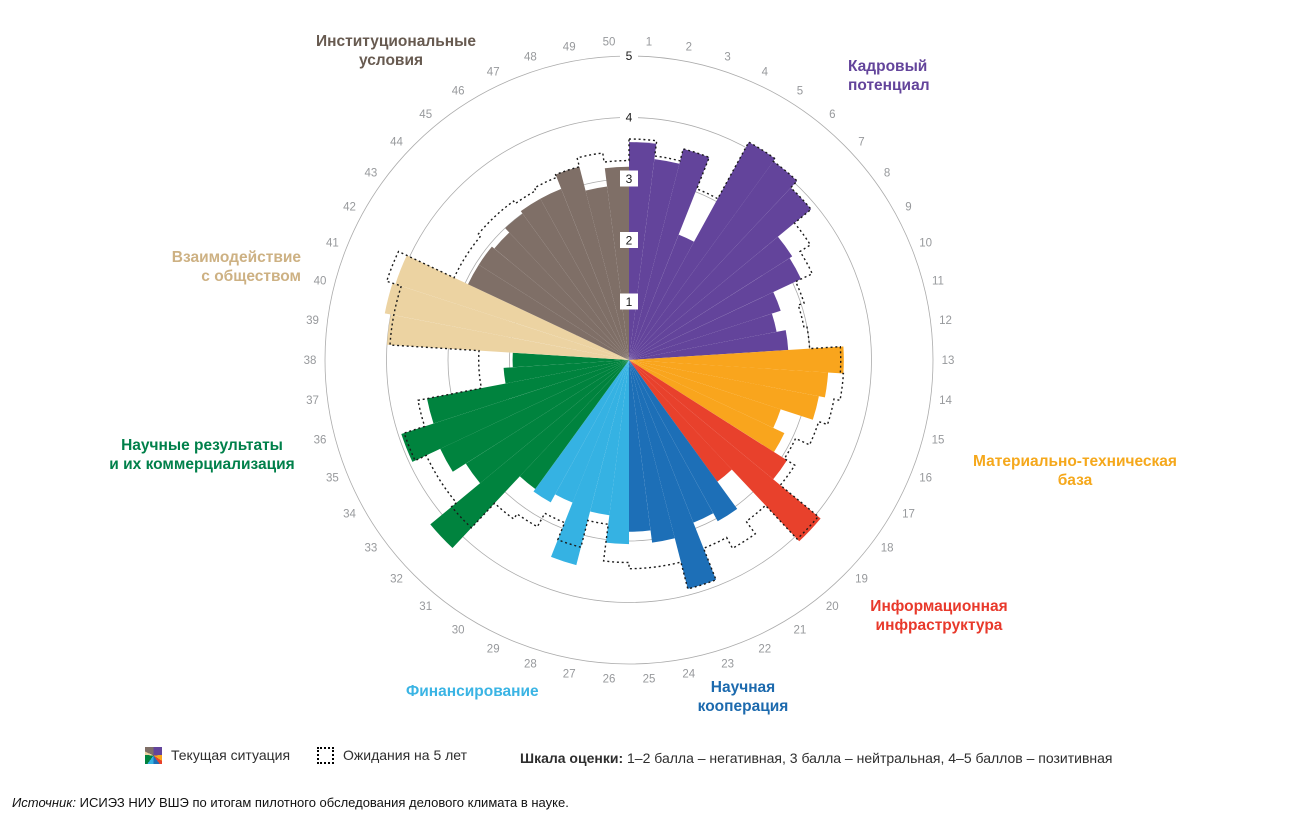 This screenshot has height=828, width=1292. Describe the element at coordinates (649, 679) in the screenshot. I see `spoke-number-25: 25` at that location.